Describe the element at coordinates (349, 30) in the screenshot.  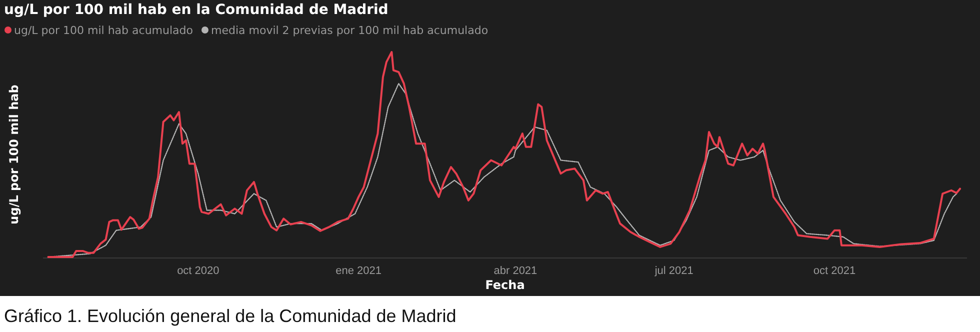
I see `legend-label: media movil 2 previas por 100 mil hab acumulado` at that location.